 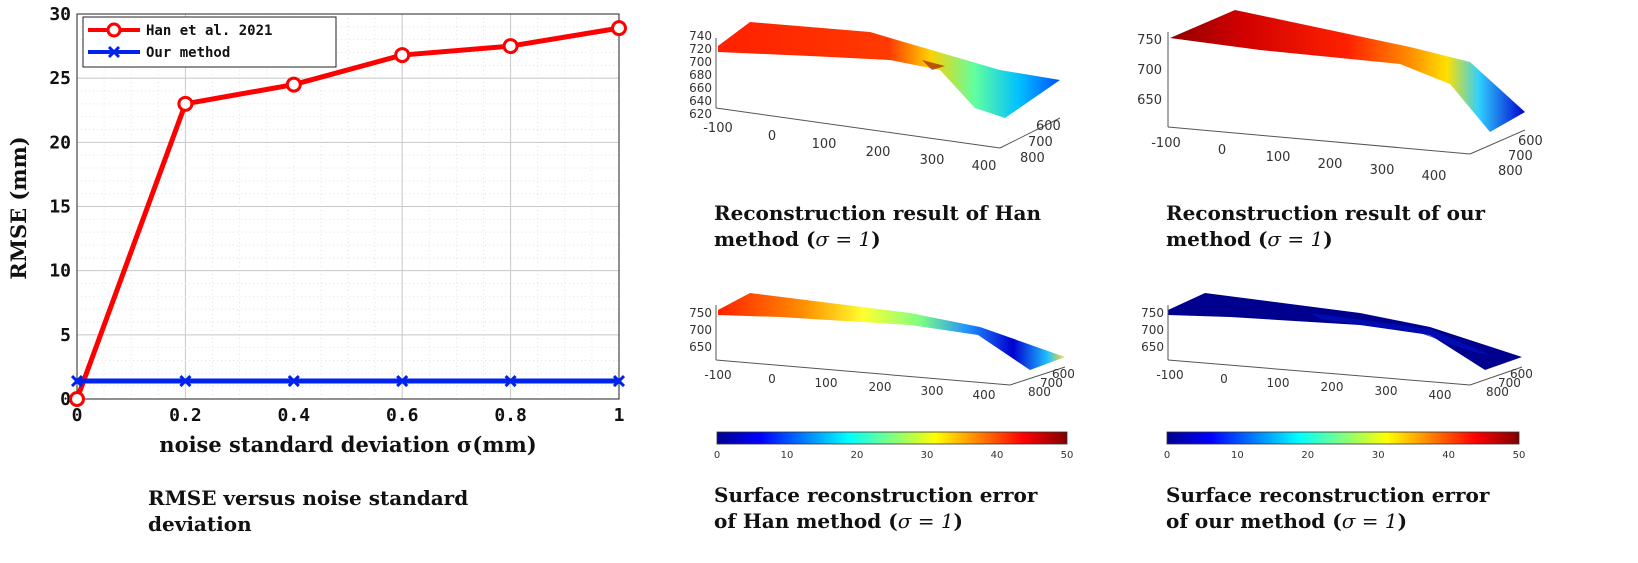 I want to click on y-tick-labels: 0 5 10 15 20 25 30, so click(x=60, y=207).